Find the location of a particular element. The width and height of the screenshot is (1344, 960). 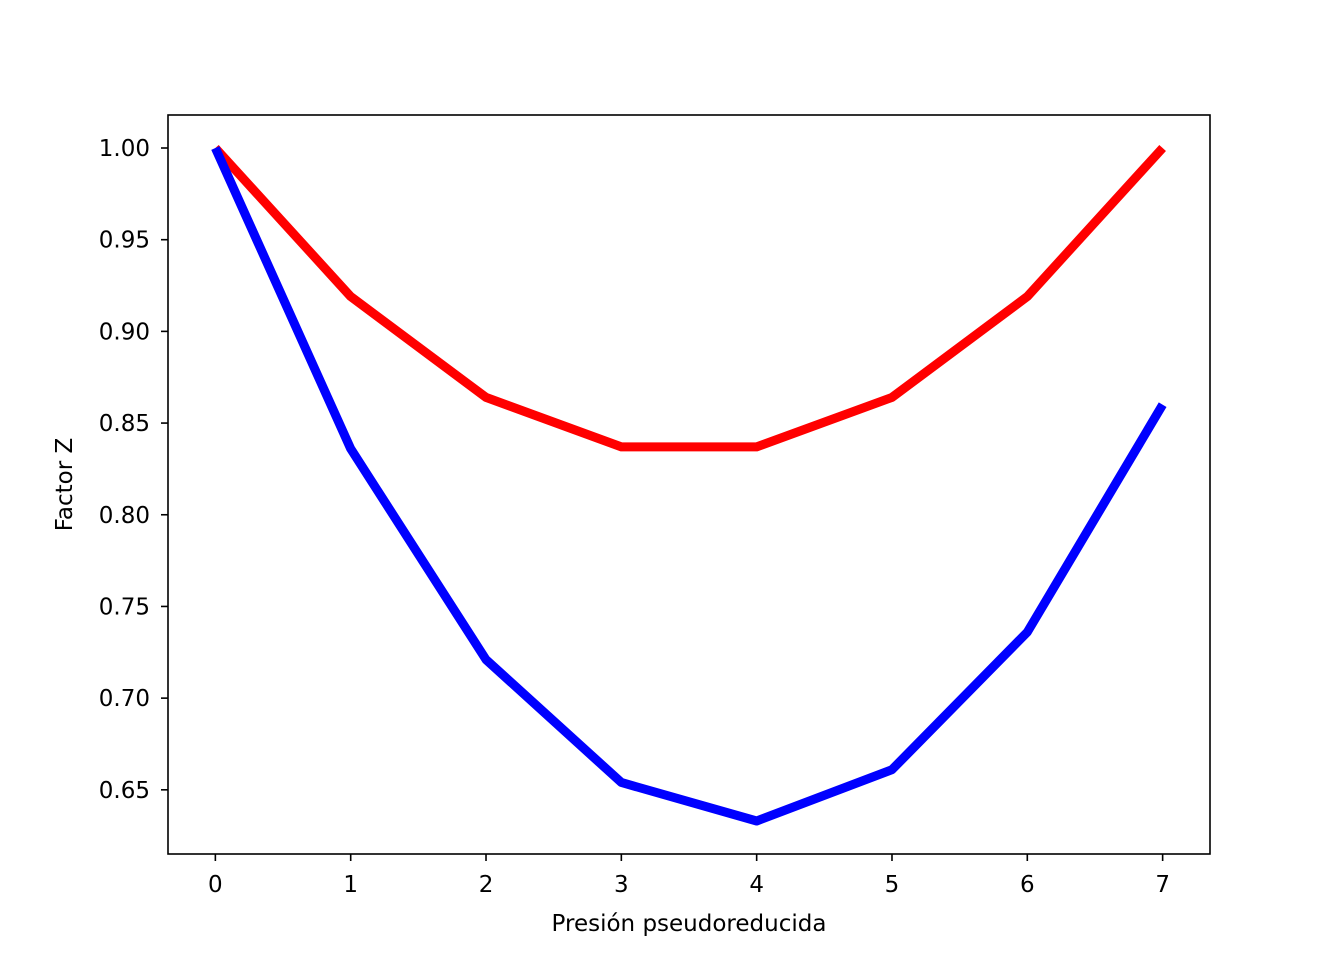

y-tick-label: 0.85 is located at coordinates (124, 424).